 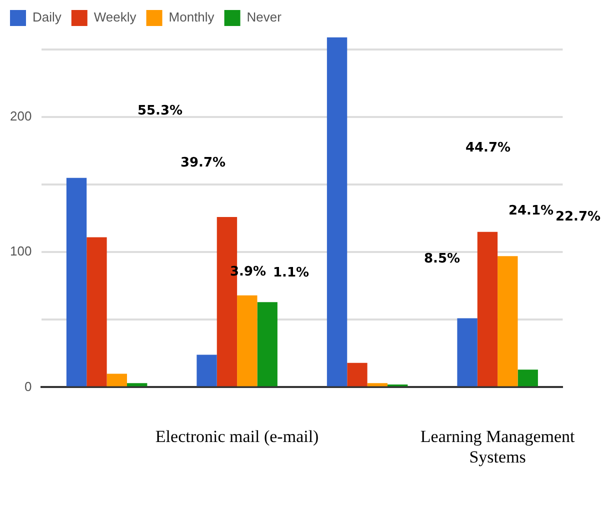 I want to click on annotation: 1.1%, so click(x=291, y=272).